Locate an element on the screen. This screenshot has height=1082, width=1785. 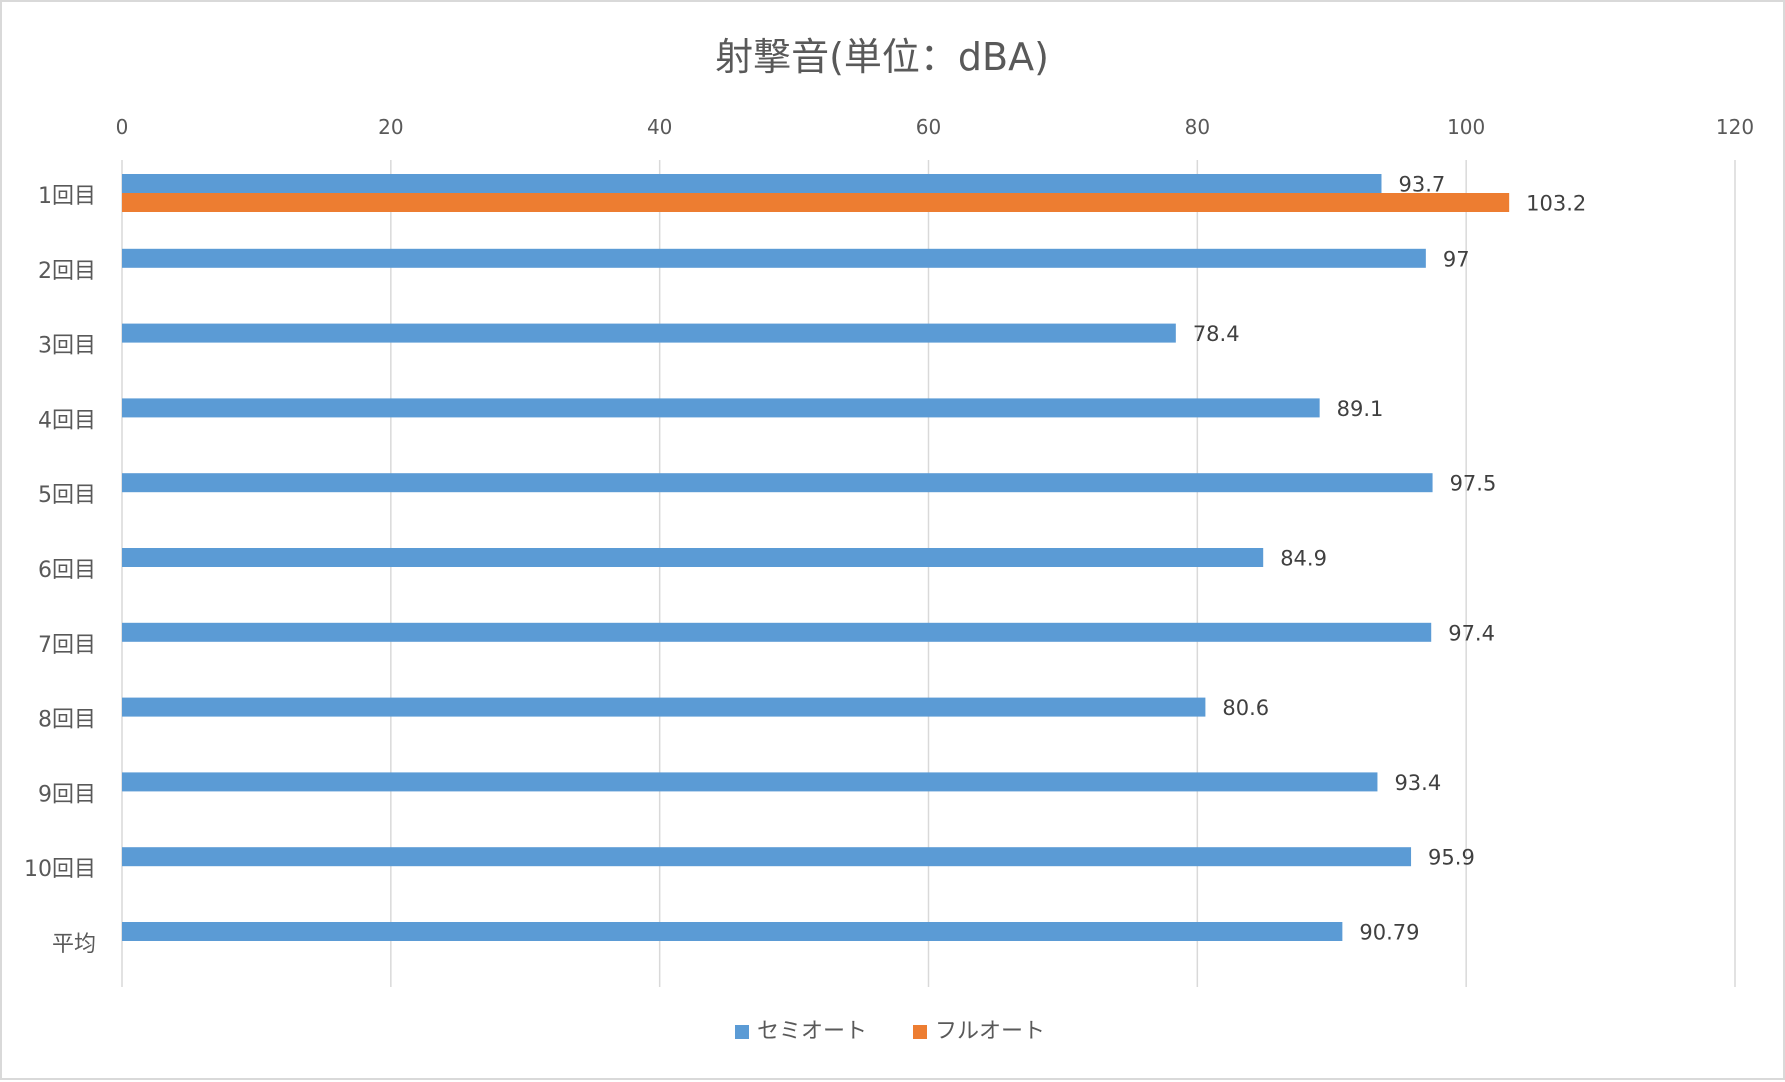
category-label: 5回目 is located at coordinates (67, 495).